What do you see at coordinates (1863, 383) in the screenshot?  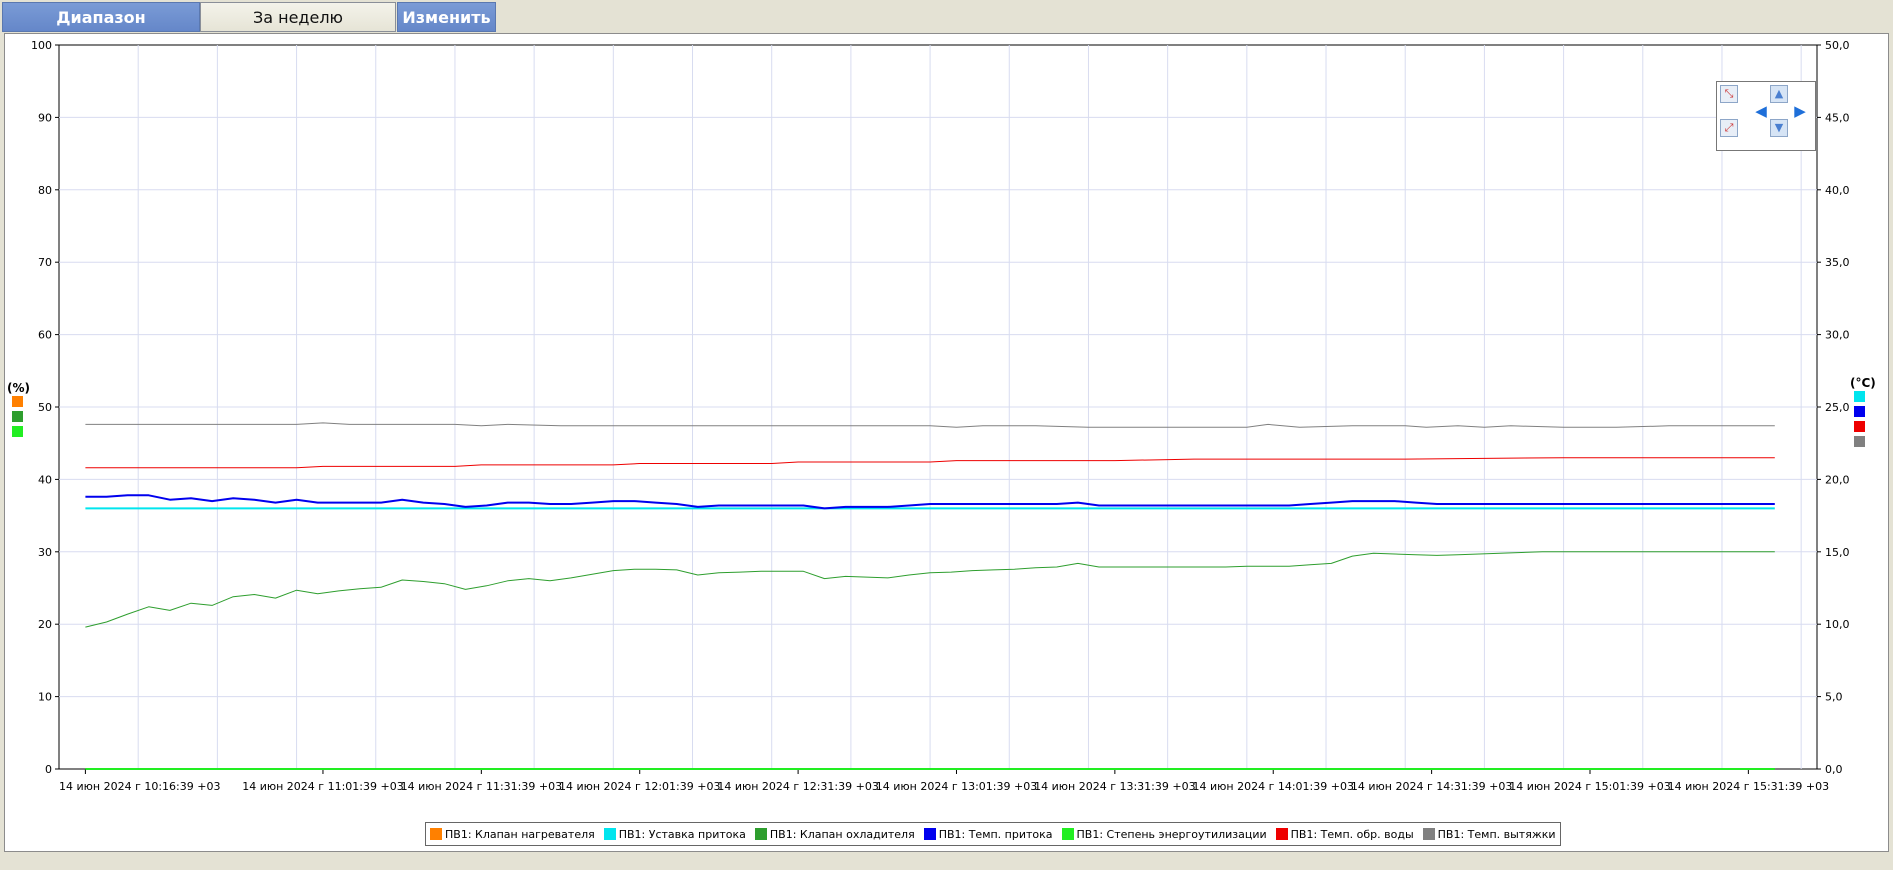 I see `right-axis-unit: (°C)` at bounding box center [1863, 383].